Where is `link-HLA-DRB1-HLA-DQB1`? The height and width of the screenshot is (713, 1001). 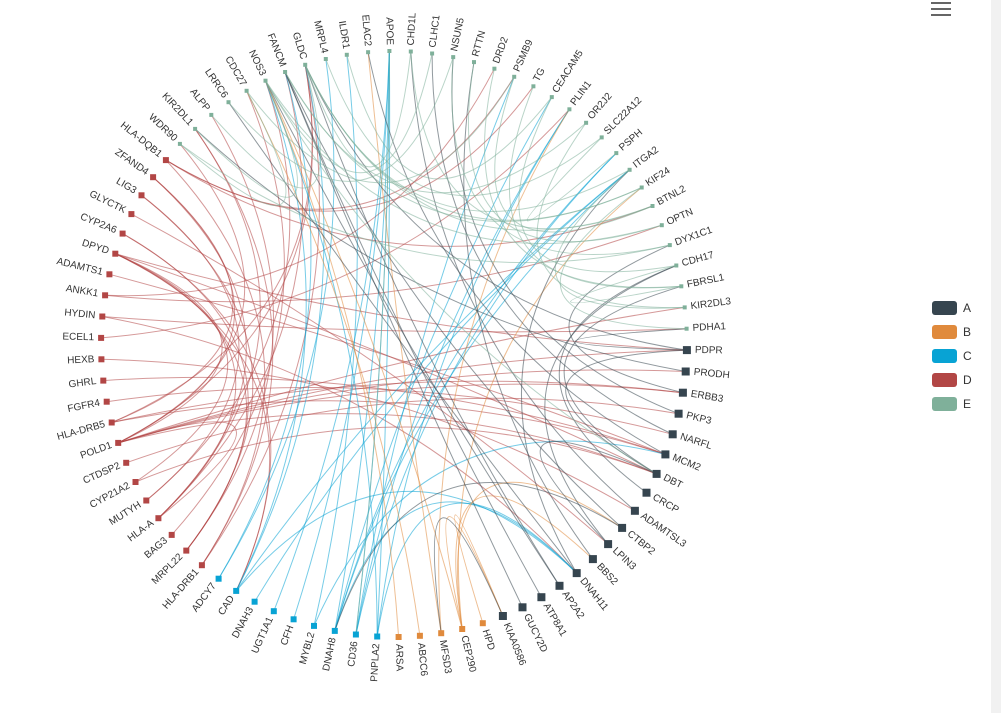
link-HLA-DRB1-HLA-DQB1 is located at coordinates (215, 362).